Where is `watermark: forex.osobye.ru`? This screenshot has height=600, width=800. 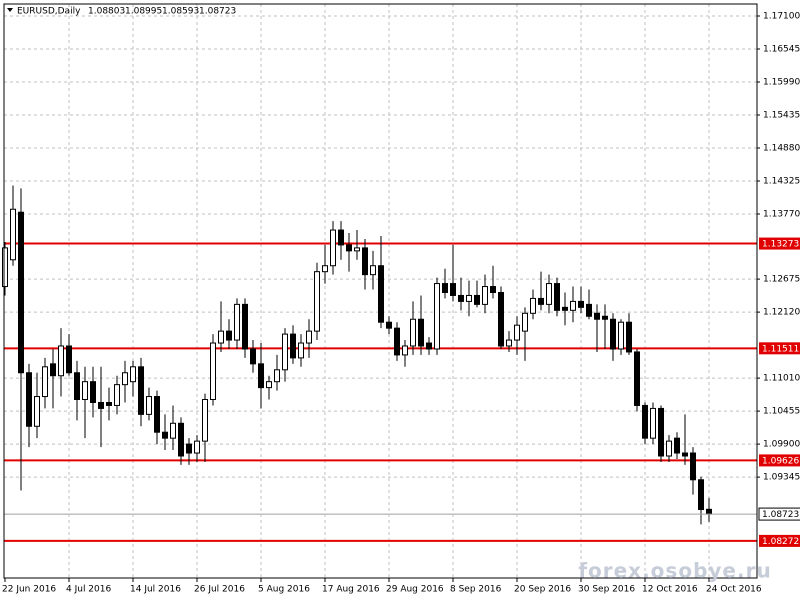 watermark: forex.osobye.ru is located at coordinates (674, 571).